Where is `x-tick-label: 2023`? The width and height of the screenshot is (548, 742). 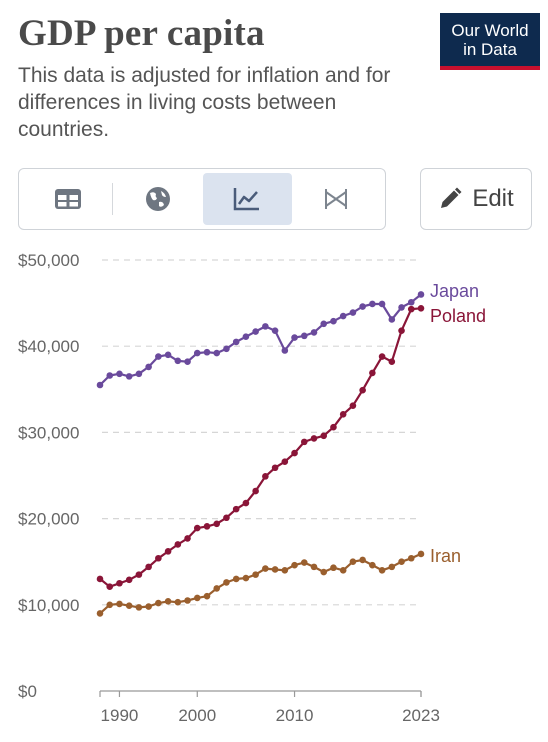
x-tick-label: 2023 is located at coordinates (421, 715).